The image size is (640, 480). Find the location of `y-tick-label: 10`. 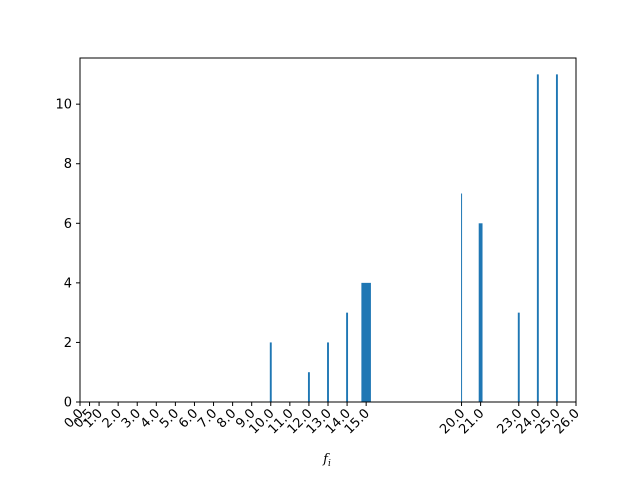

y-tick-label: 10 is located at coordinates (63, 105).